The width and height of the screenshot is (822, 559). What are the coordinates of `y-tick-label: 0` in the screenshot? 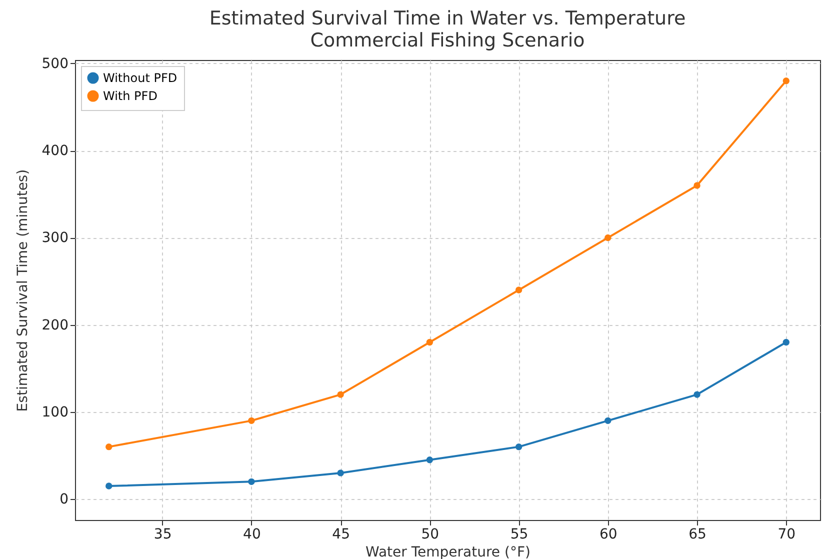 It's located at (64, 500).